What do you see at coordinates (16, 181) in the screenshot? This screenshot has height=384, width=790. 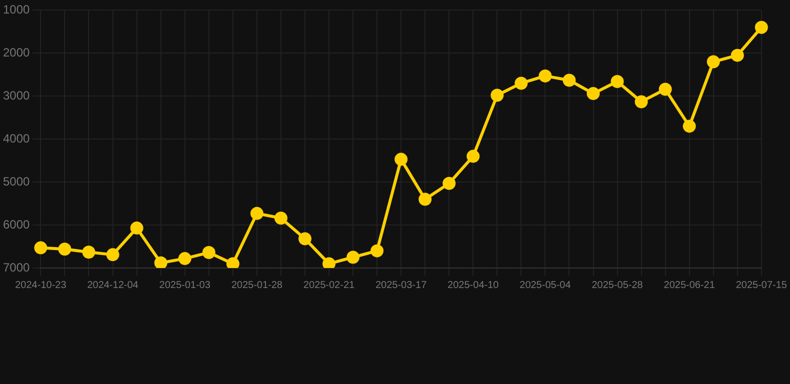 I see `y-tick-label: 5000` at bounding box center [16, 181].